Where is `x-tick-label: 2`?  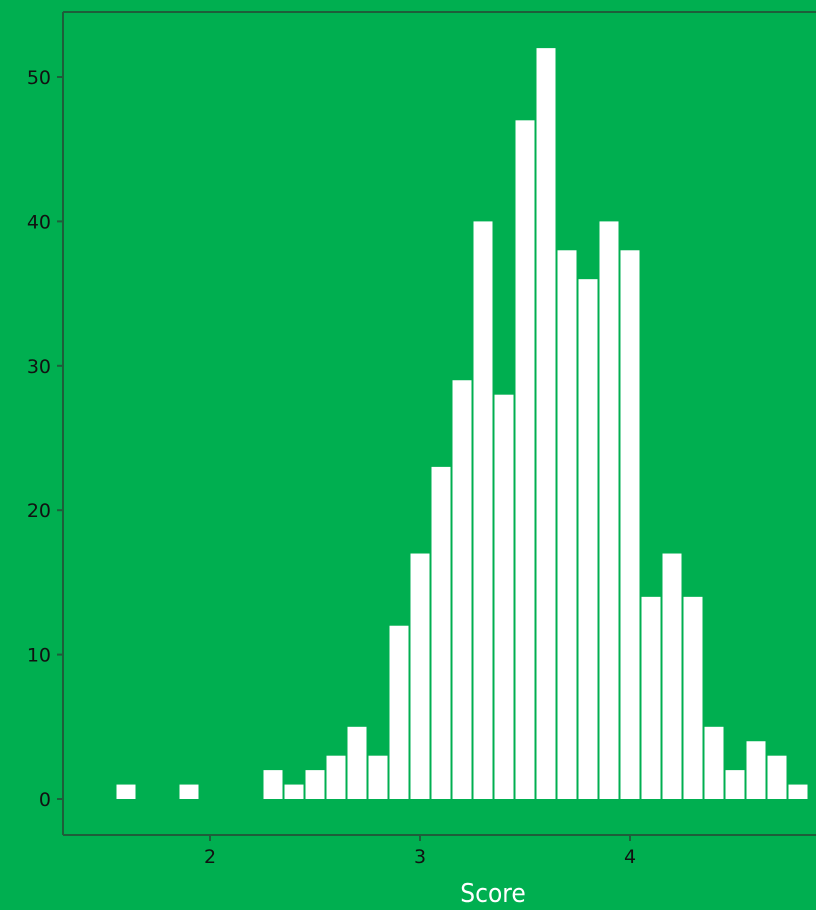 x-tick-label: 2 is located at coordinates (210, 857).